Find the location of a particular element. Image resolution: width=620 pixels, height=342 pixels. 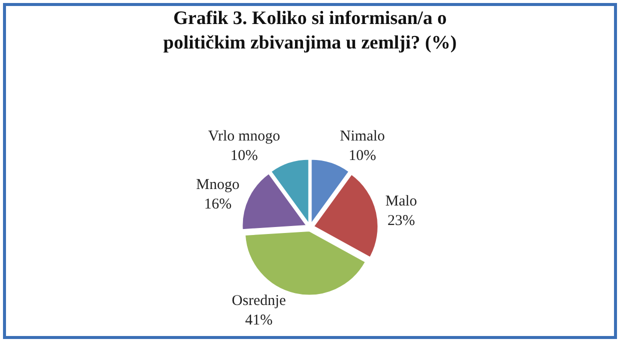

data-label: 16% is located at coordinates (218, 204).